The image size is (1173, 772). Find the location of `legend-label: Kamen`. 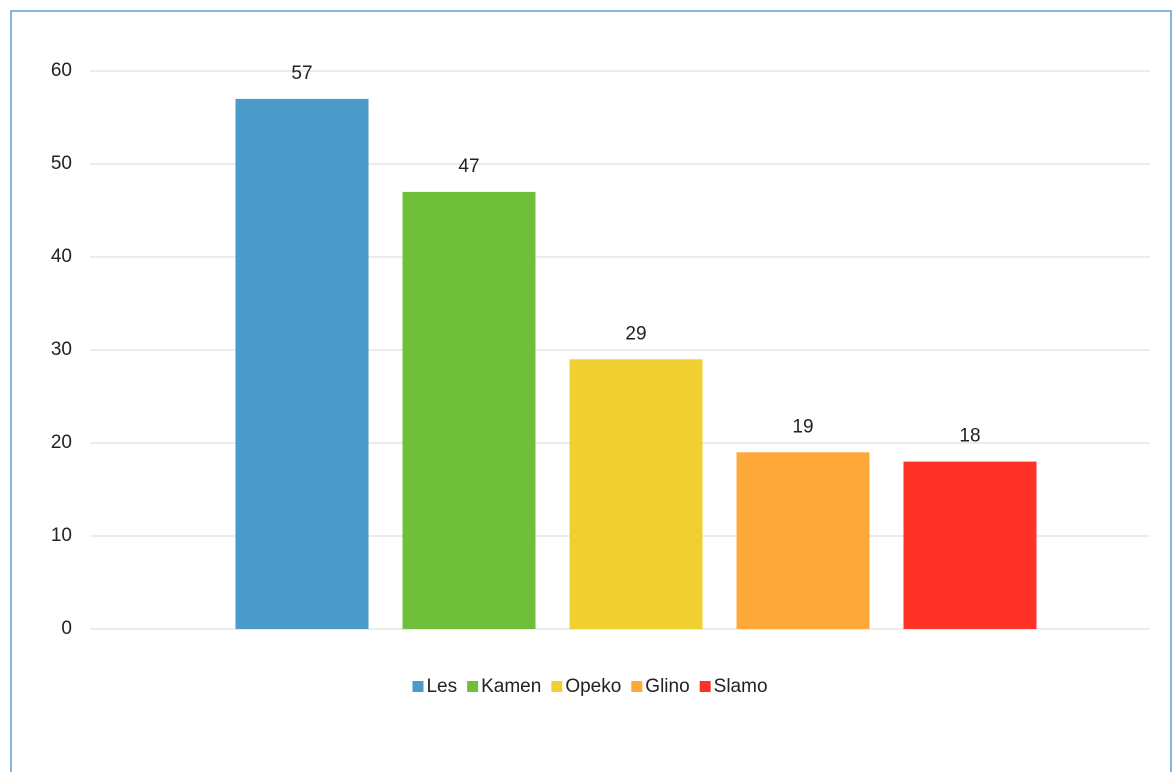

legend-label: Kamen is located at coordinates (511, 686).